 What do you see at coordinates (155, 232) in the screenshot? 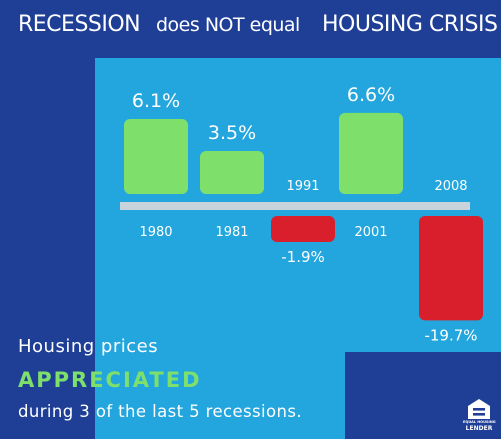
I see `category-label-1980: 1980` at bounding box center [155, 232].